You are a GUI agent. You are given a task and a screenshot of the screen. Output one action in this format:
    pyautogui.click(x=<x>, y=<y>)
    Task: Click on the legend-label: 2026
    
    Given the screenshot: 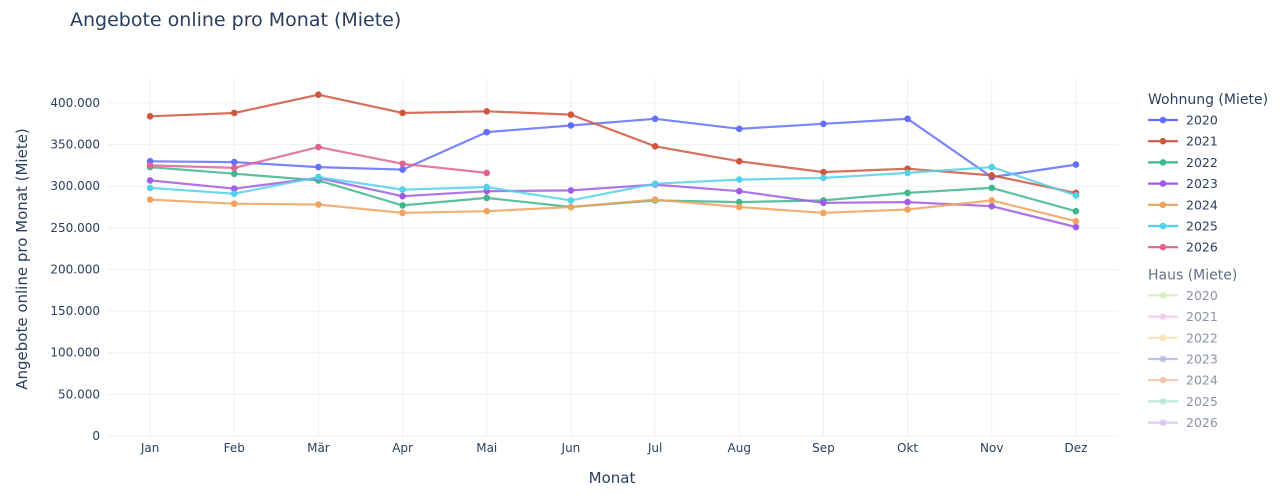 What is the action you would take?
    pyautogui.click(x=1202, y=247)
    